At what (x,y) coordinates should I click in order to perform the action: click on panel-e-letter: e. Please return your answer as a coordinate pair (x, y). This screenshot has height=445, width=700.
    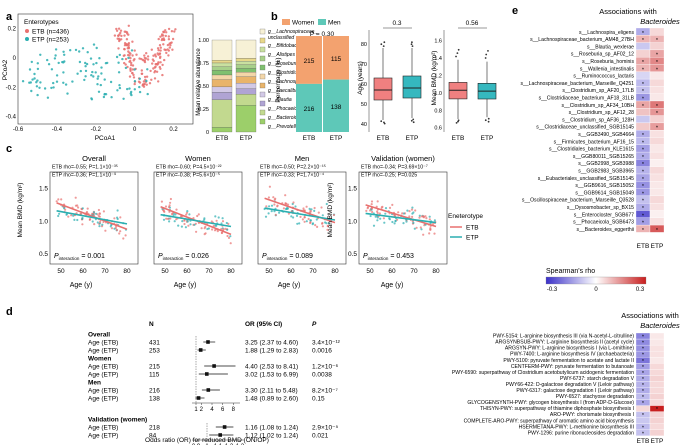
    Looking at the image, I should click on (515, 11).